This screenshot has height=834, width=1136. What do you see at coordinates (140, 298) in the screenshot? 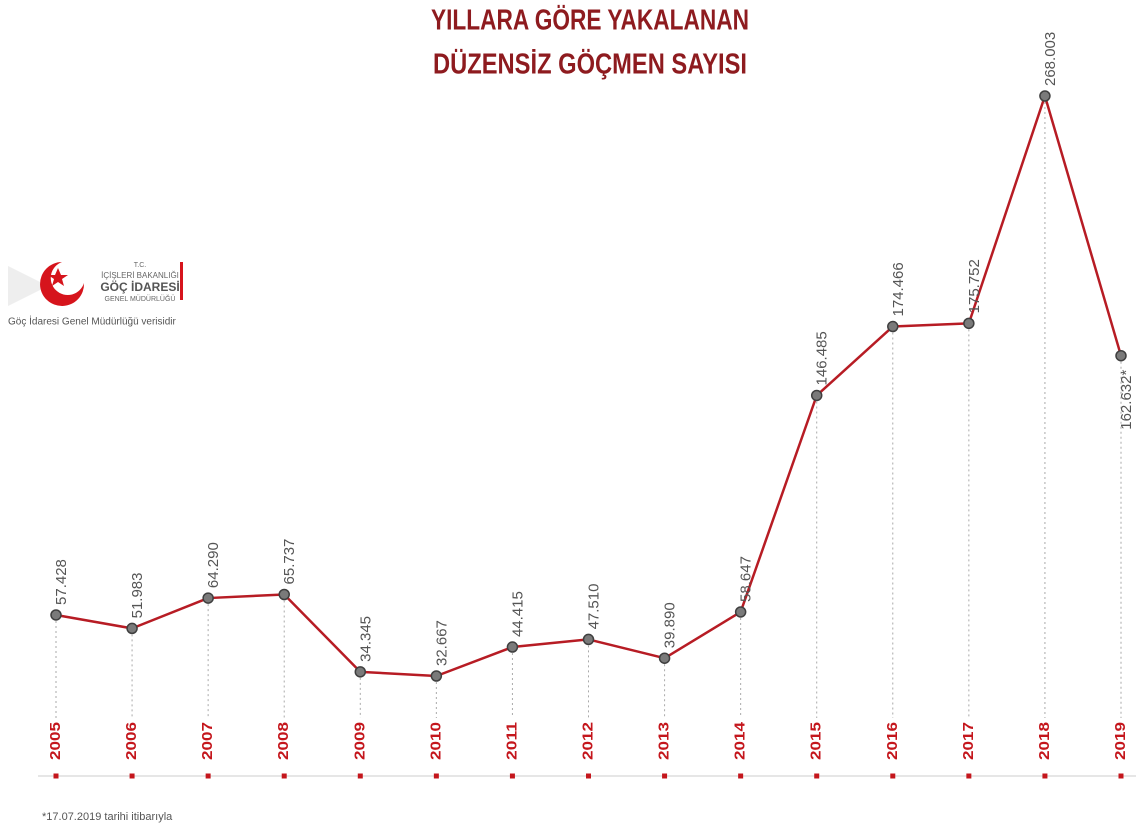
I see `logo-text: GENEL MÜDÜRLÜĞÜ` at bounding box center [140, 298].